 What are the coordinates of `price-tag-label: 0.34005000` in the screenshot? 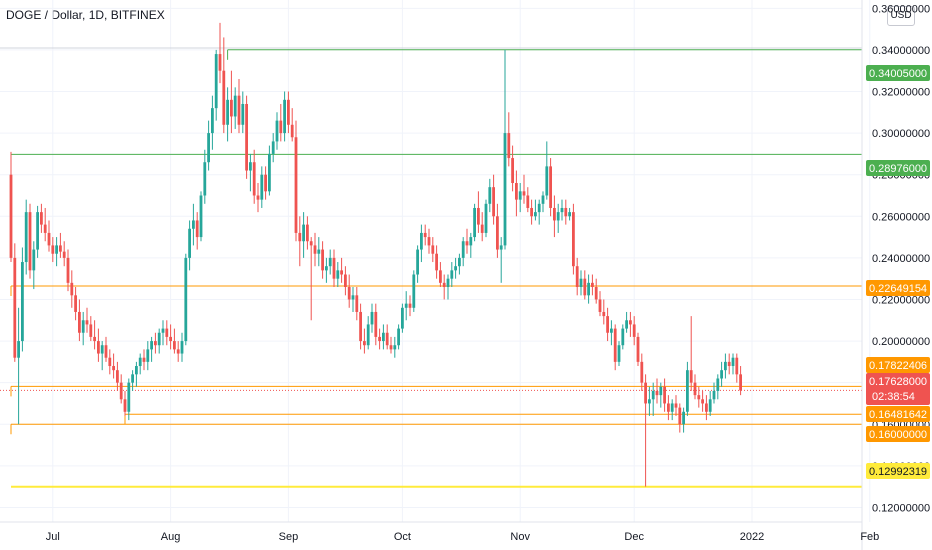 It's located at (898, 74).